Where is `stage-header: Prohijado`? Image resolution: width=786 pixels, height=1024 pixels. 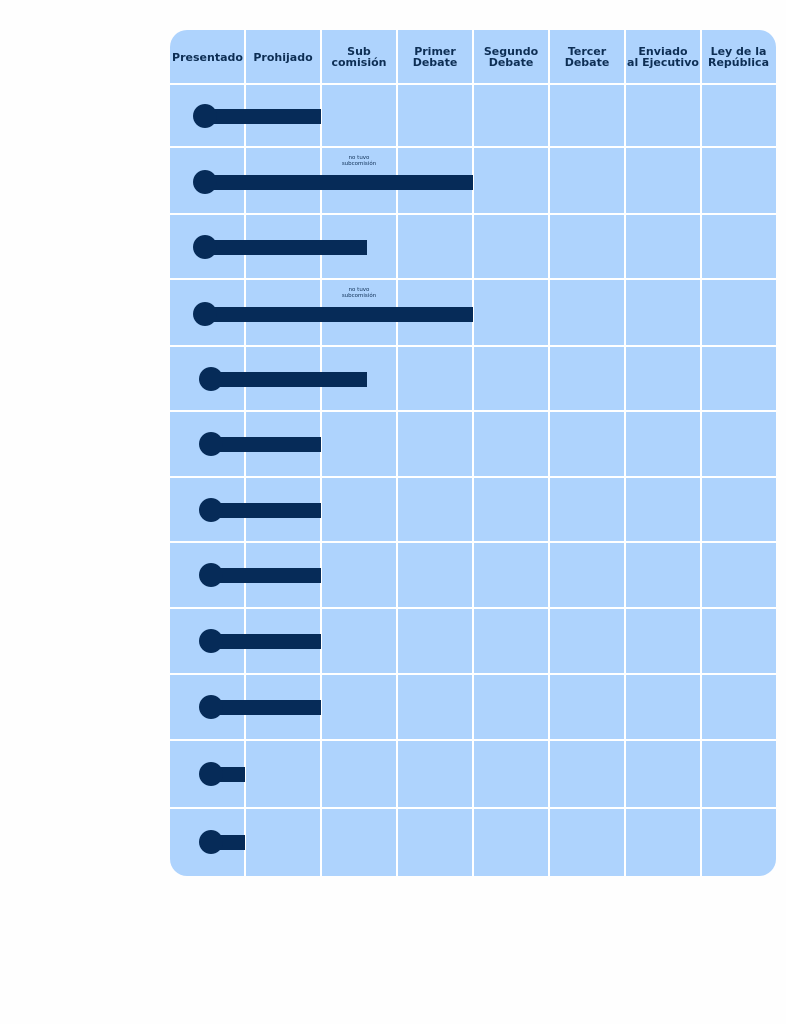 stage-header: Prohijado is located at coordinates (283, 57).